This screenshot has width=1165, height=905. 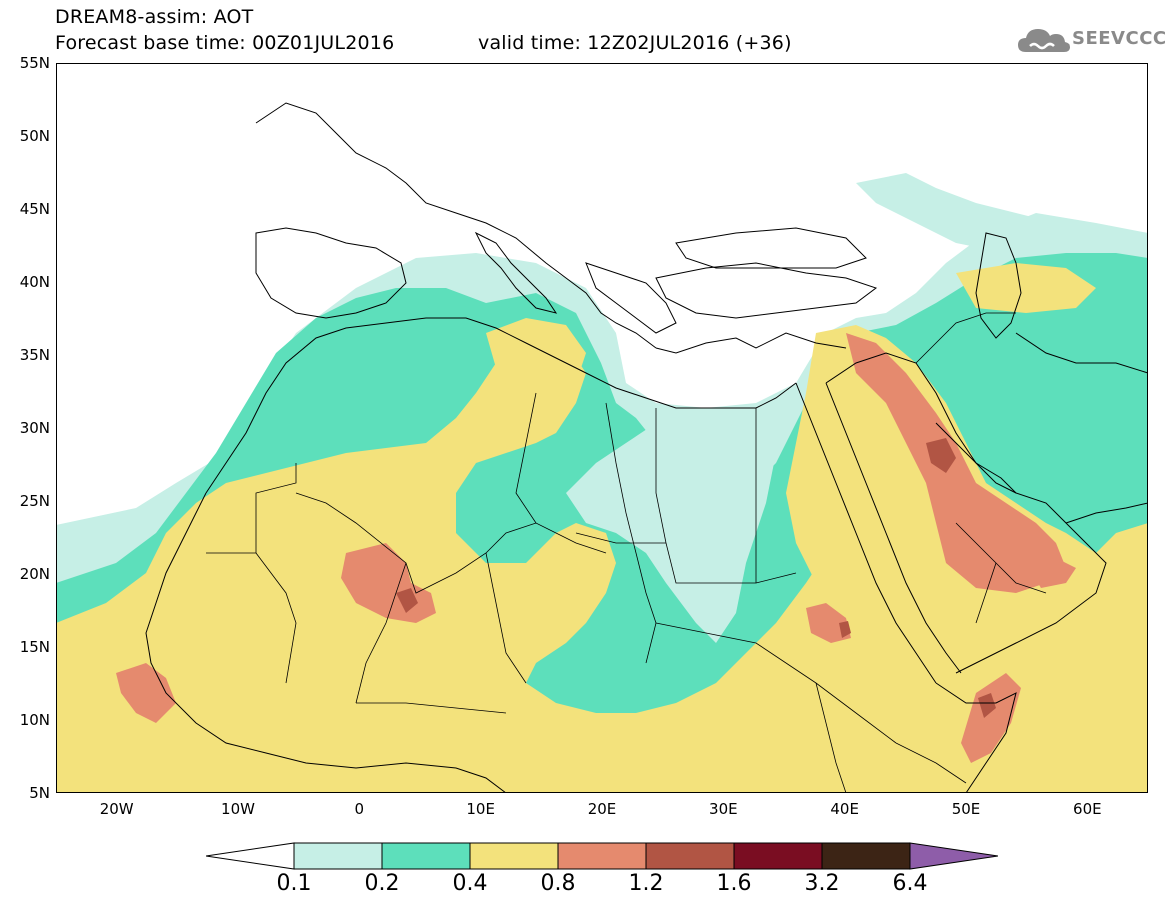 I want to click on lon-label: 50E, so click(x=966, y=809).